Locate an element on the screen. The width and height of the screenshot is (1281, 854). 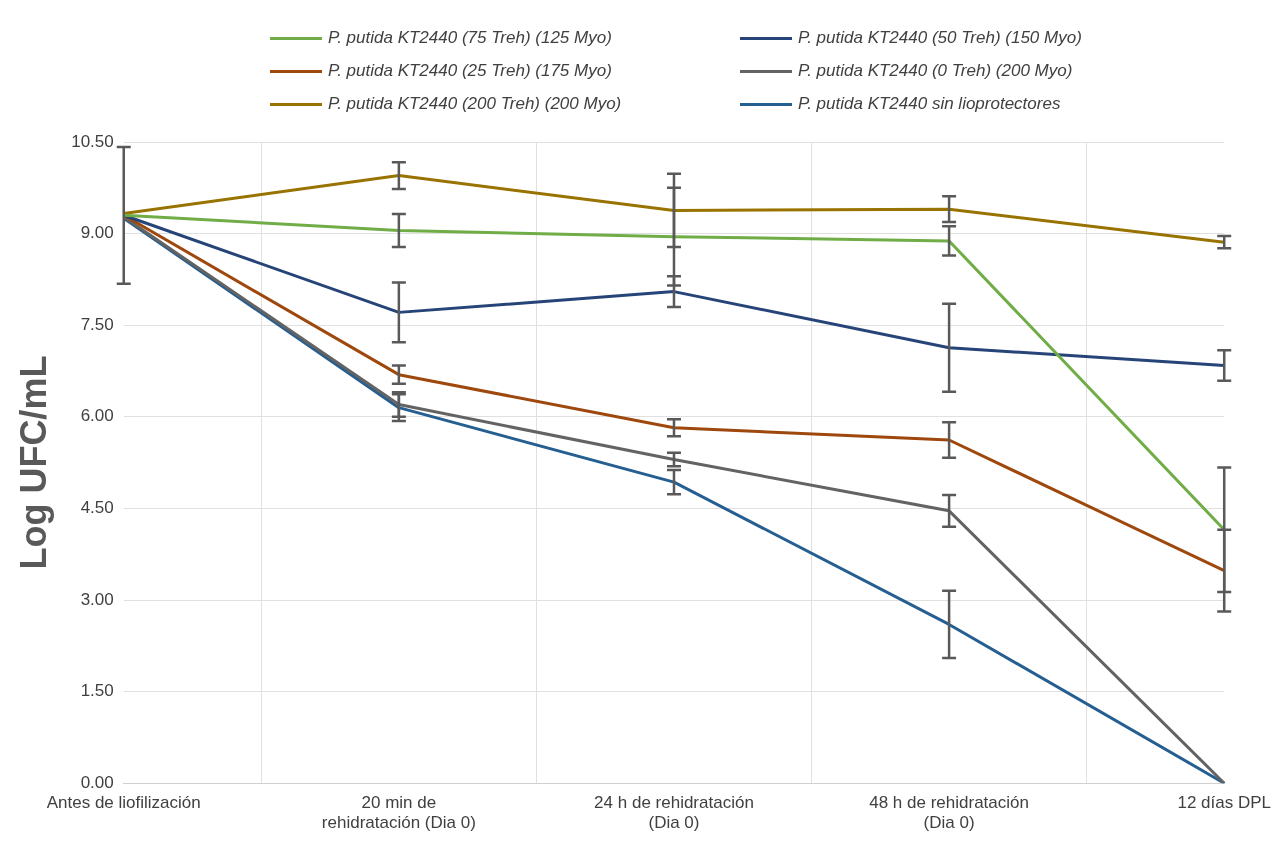
y-tick-label: 4.50 is located at coordinates (97, 508).